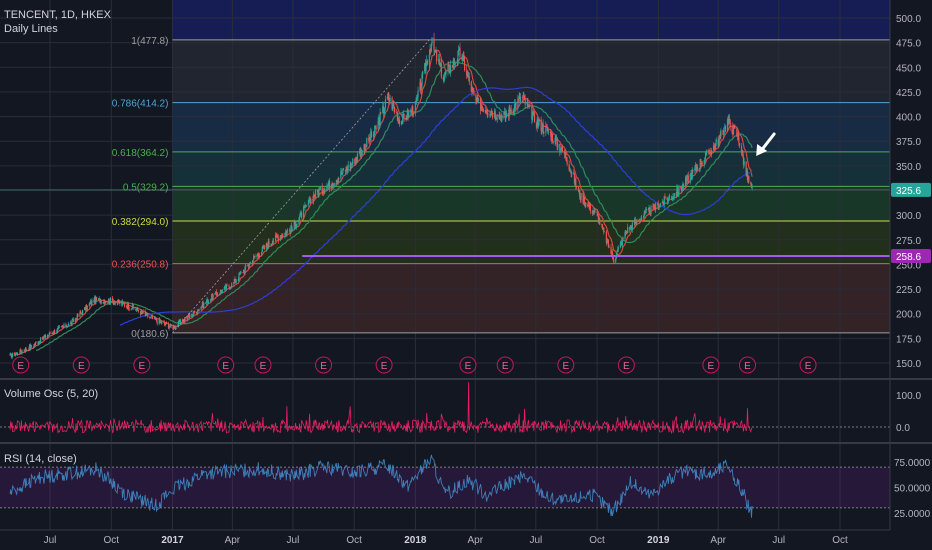 Image resolution: width=932 pixels, height=550 pixels. I want to click on fib-trend-line, so click(301, 186).